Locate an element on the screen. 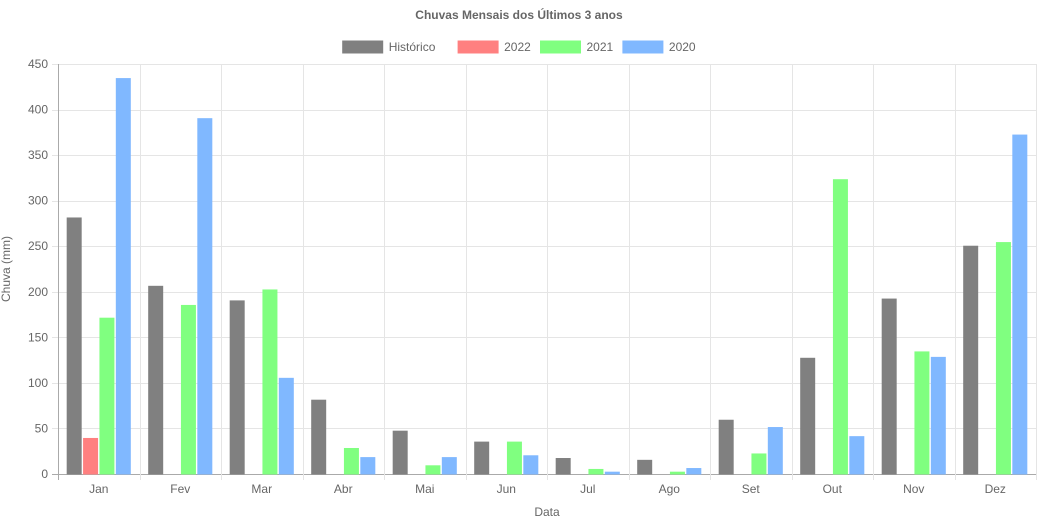  y-tick-label: 0 is located at coordinates (44, 474).